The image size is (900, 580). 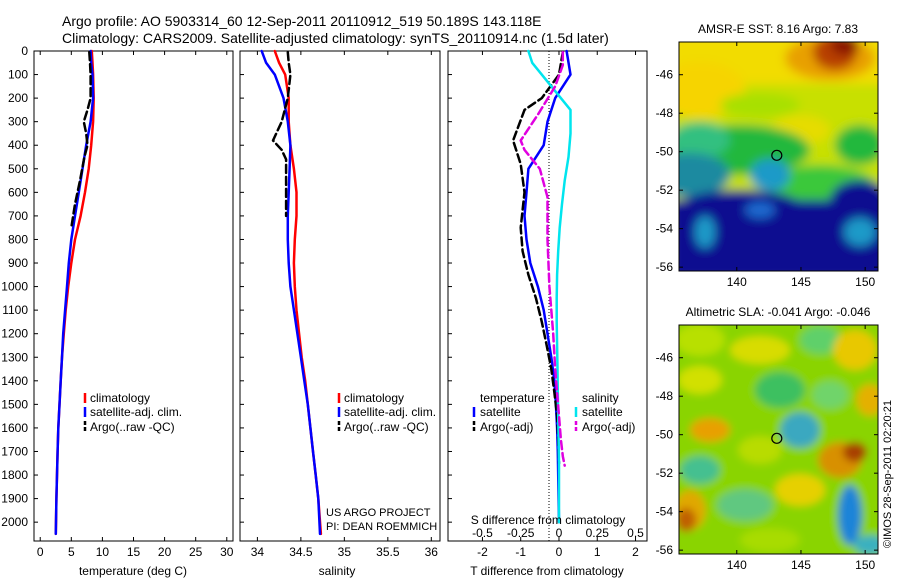 What do you see at coordinates (778, 312) in the screenshot?
I see `sla-map-title: Altimetric SLA: -0.041 Argo: -0.046` at bounding box center [778, 312].